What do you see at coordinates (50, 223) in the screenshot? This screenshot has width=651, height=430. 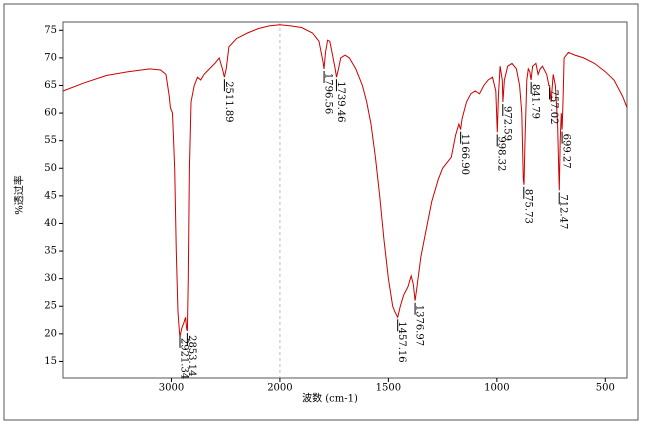 I see `y-tick-label: 40` at bounding box center [50, 223].